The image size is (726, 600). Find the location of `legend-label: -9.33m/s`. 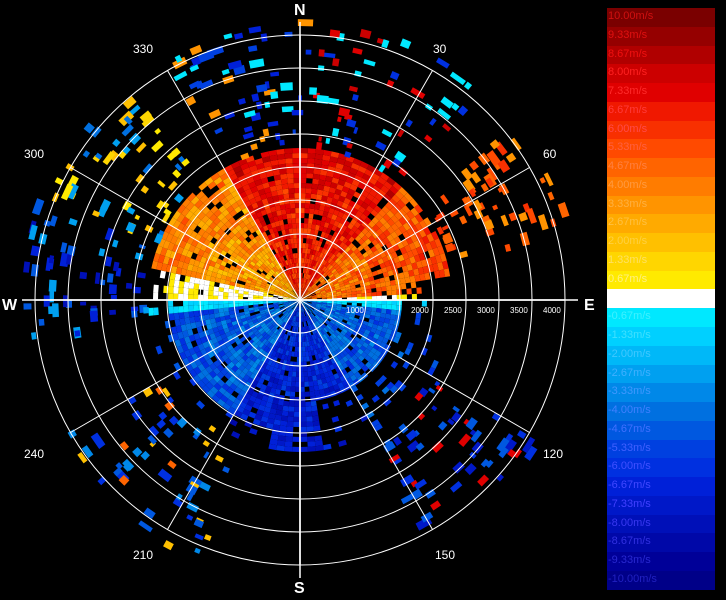

legend-label: -9.33m/s is located at coordinates (629, 560).